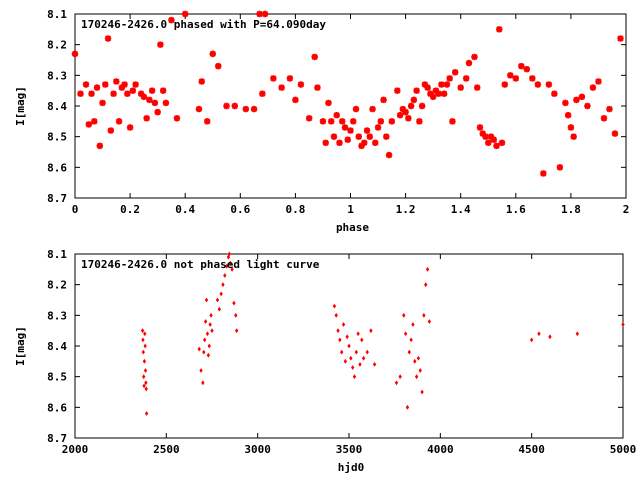 This screenshot has height=480, width=640. Describe the element at coordinates (130, 209) in the screenshot. I see `chart-0-x-tick-label: 0.2` at that location.